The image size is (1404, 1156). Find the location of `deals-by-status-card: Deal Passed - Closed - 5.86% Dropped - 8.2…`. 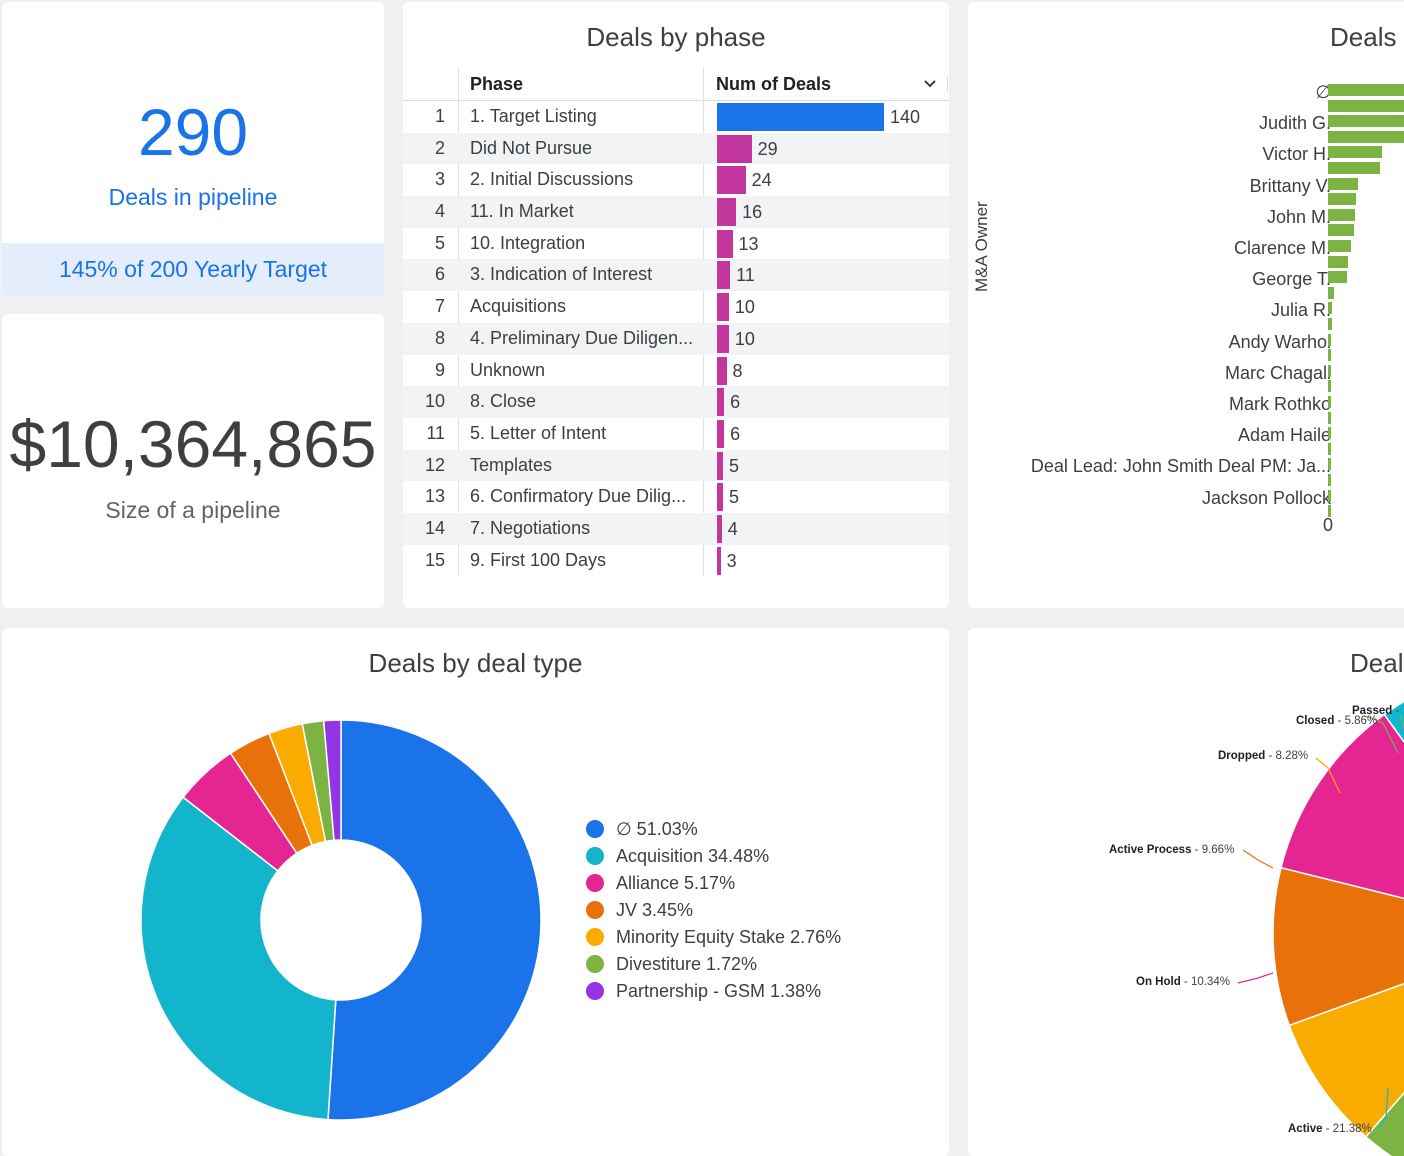

deals-by-status-card: Deal Passed - Closed - 5.86% Dropped - 8.2… is located at coordinates (1186, 892).